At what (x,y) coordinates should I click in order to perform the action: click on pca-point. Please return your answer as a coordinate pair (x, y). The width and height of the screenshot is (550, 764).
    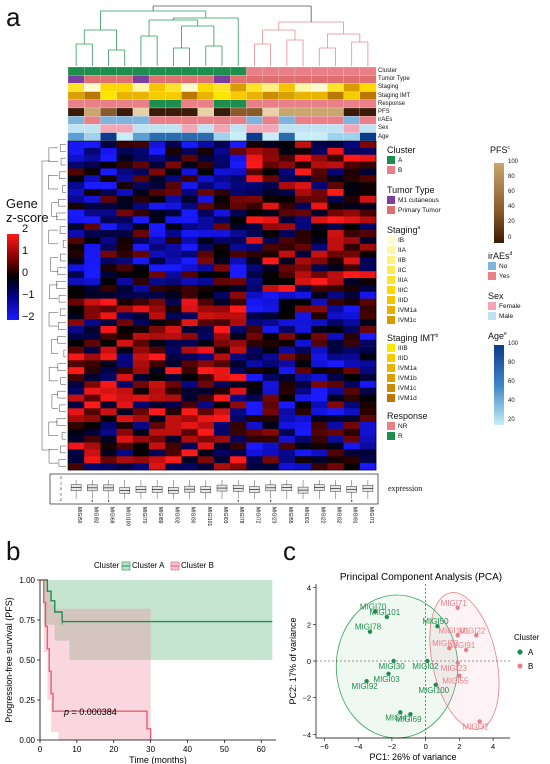
    Looking at the image, I should click on (435, 685).